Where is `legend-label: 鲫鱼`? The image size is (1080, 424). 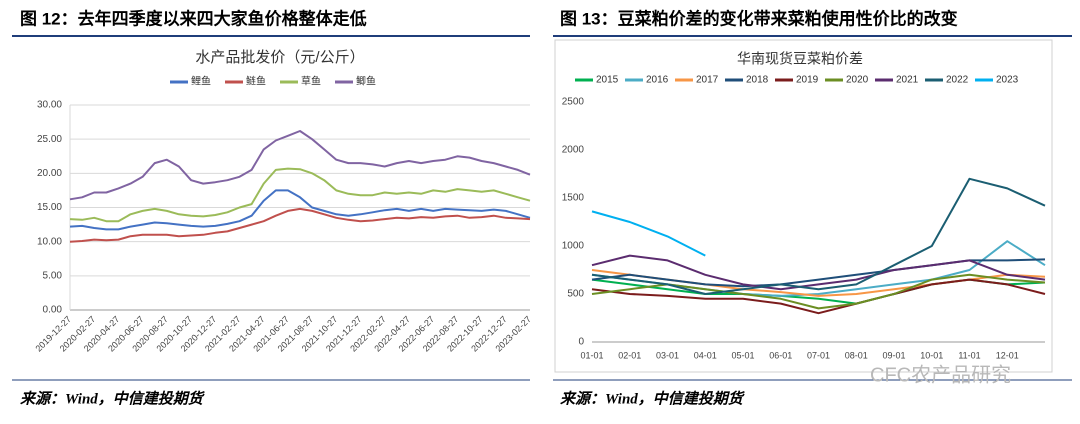 legend-label: 鲫鱼 is located at coordinates (366, 81).